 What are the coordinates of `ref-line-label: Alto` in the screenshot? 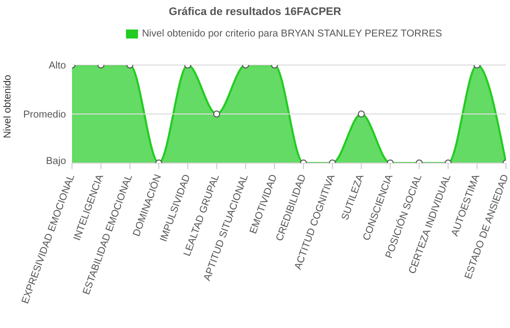 It's located at (57, 66).